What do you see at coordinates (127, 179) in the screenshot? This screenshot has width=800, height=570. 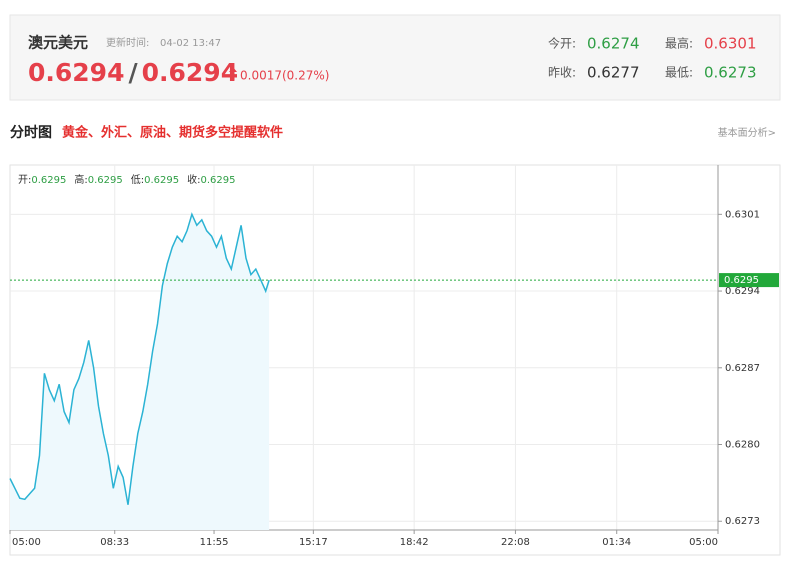 I see `ohlc-info: 开:0.6295 高:0.6295 低:0.6295 收:0.6295` at bounding box center [127, 179].